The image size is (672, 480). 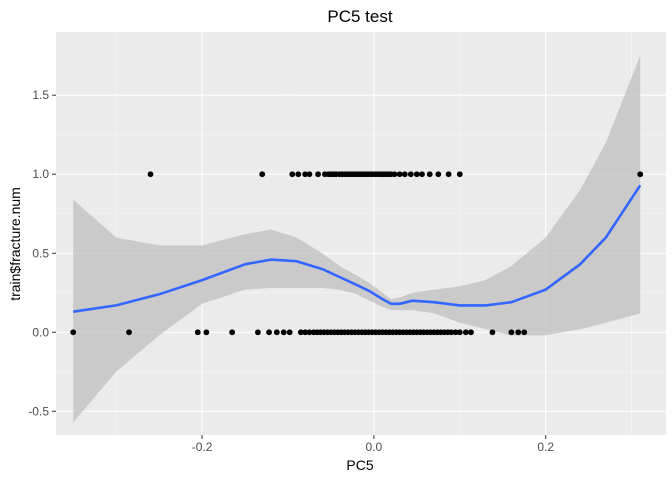 I want to click on chart-title: PC5 test, so click(x=359, y=16).